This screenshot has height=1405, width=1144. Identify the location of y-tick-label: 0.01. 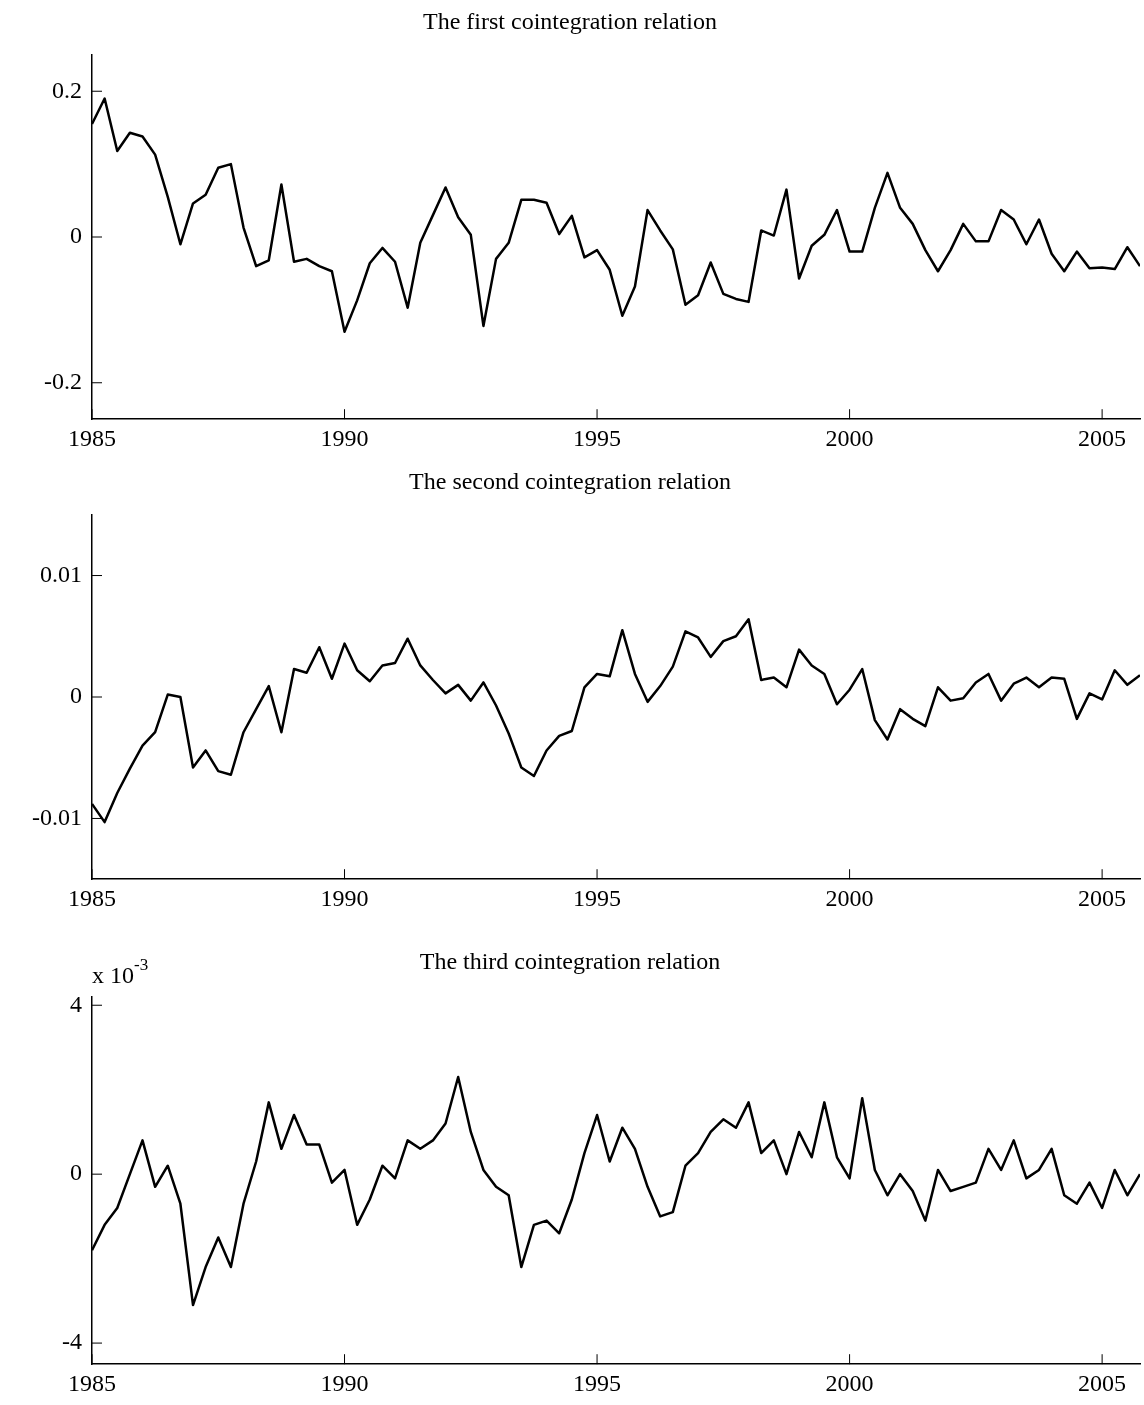
(61, 573).